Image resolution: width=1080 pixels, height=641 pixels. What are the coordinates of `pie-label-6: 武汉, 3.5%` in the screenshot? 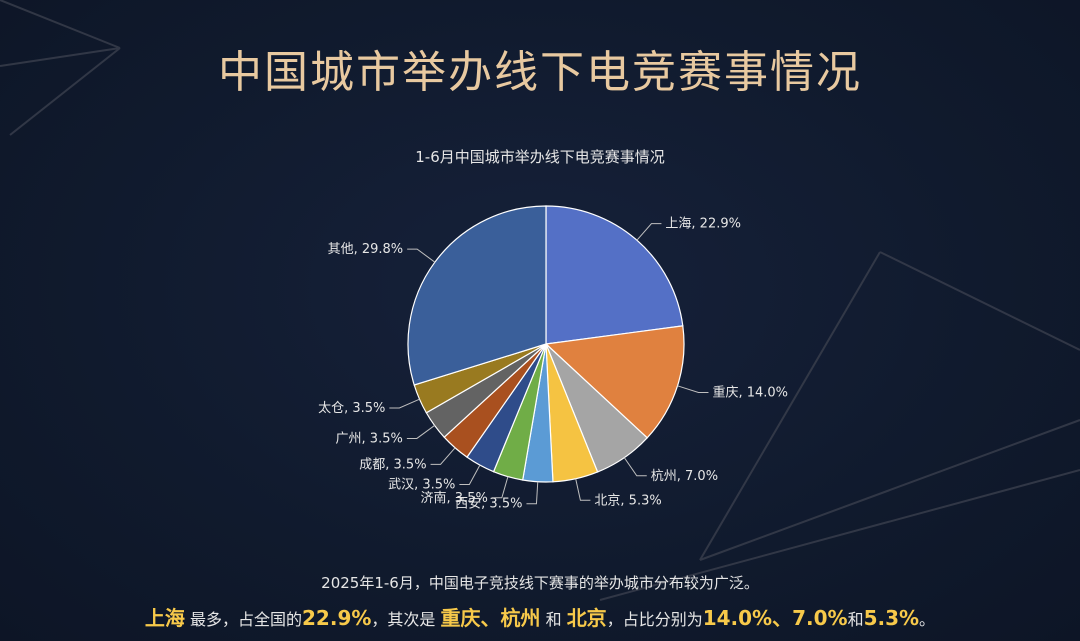 It's located at (421, 484).